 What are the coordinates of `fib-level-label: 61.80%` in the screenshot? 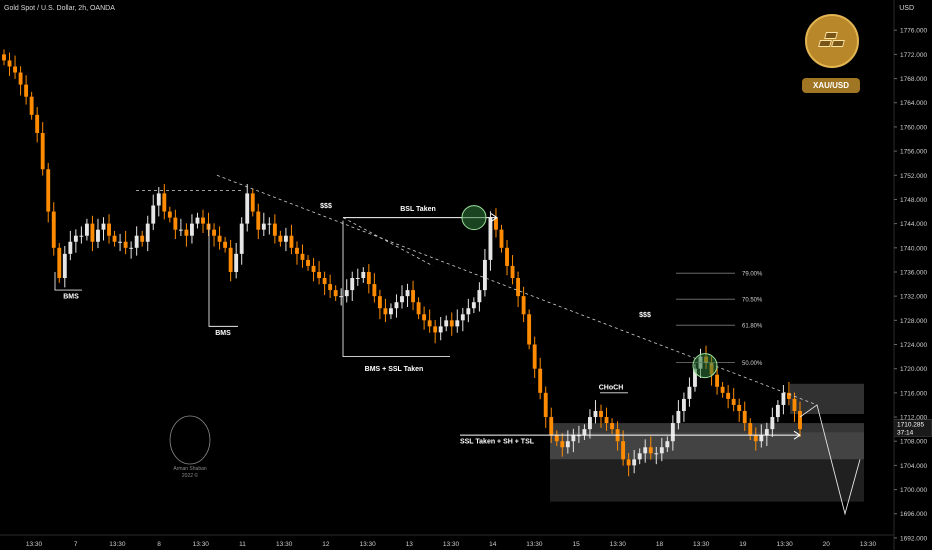 It's located at (752, 327).